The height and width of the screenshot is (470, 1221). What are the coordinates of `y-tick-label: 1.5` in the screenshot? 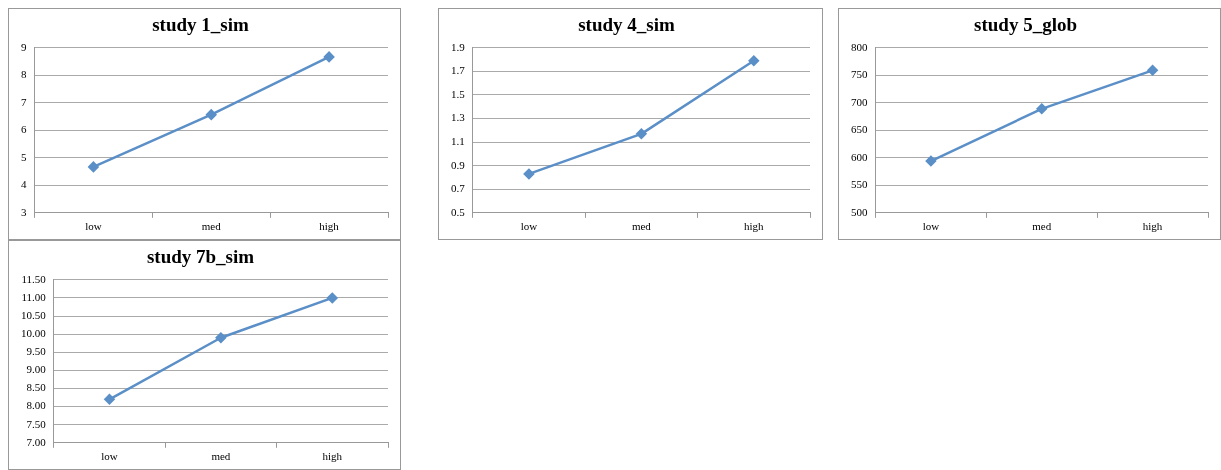 It's located at (458, 93).